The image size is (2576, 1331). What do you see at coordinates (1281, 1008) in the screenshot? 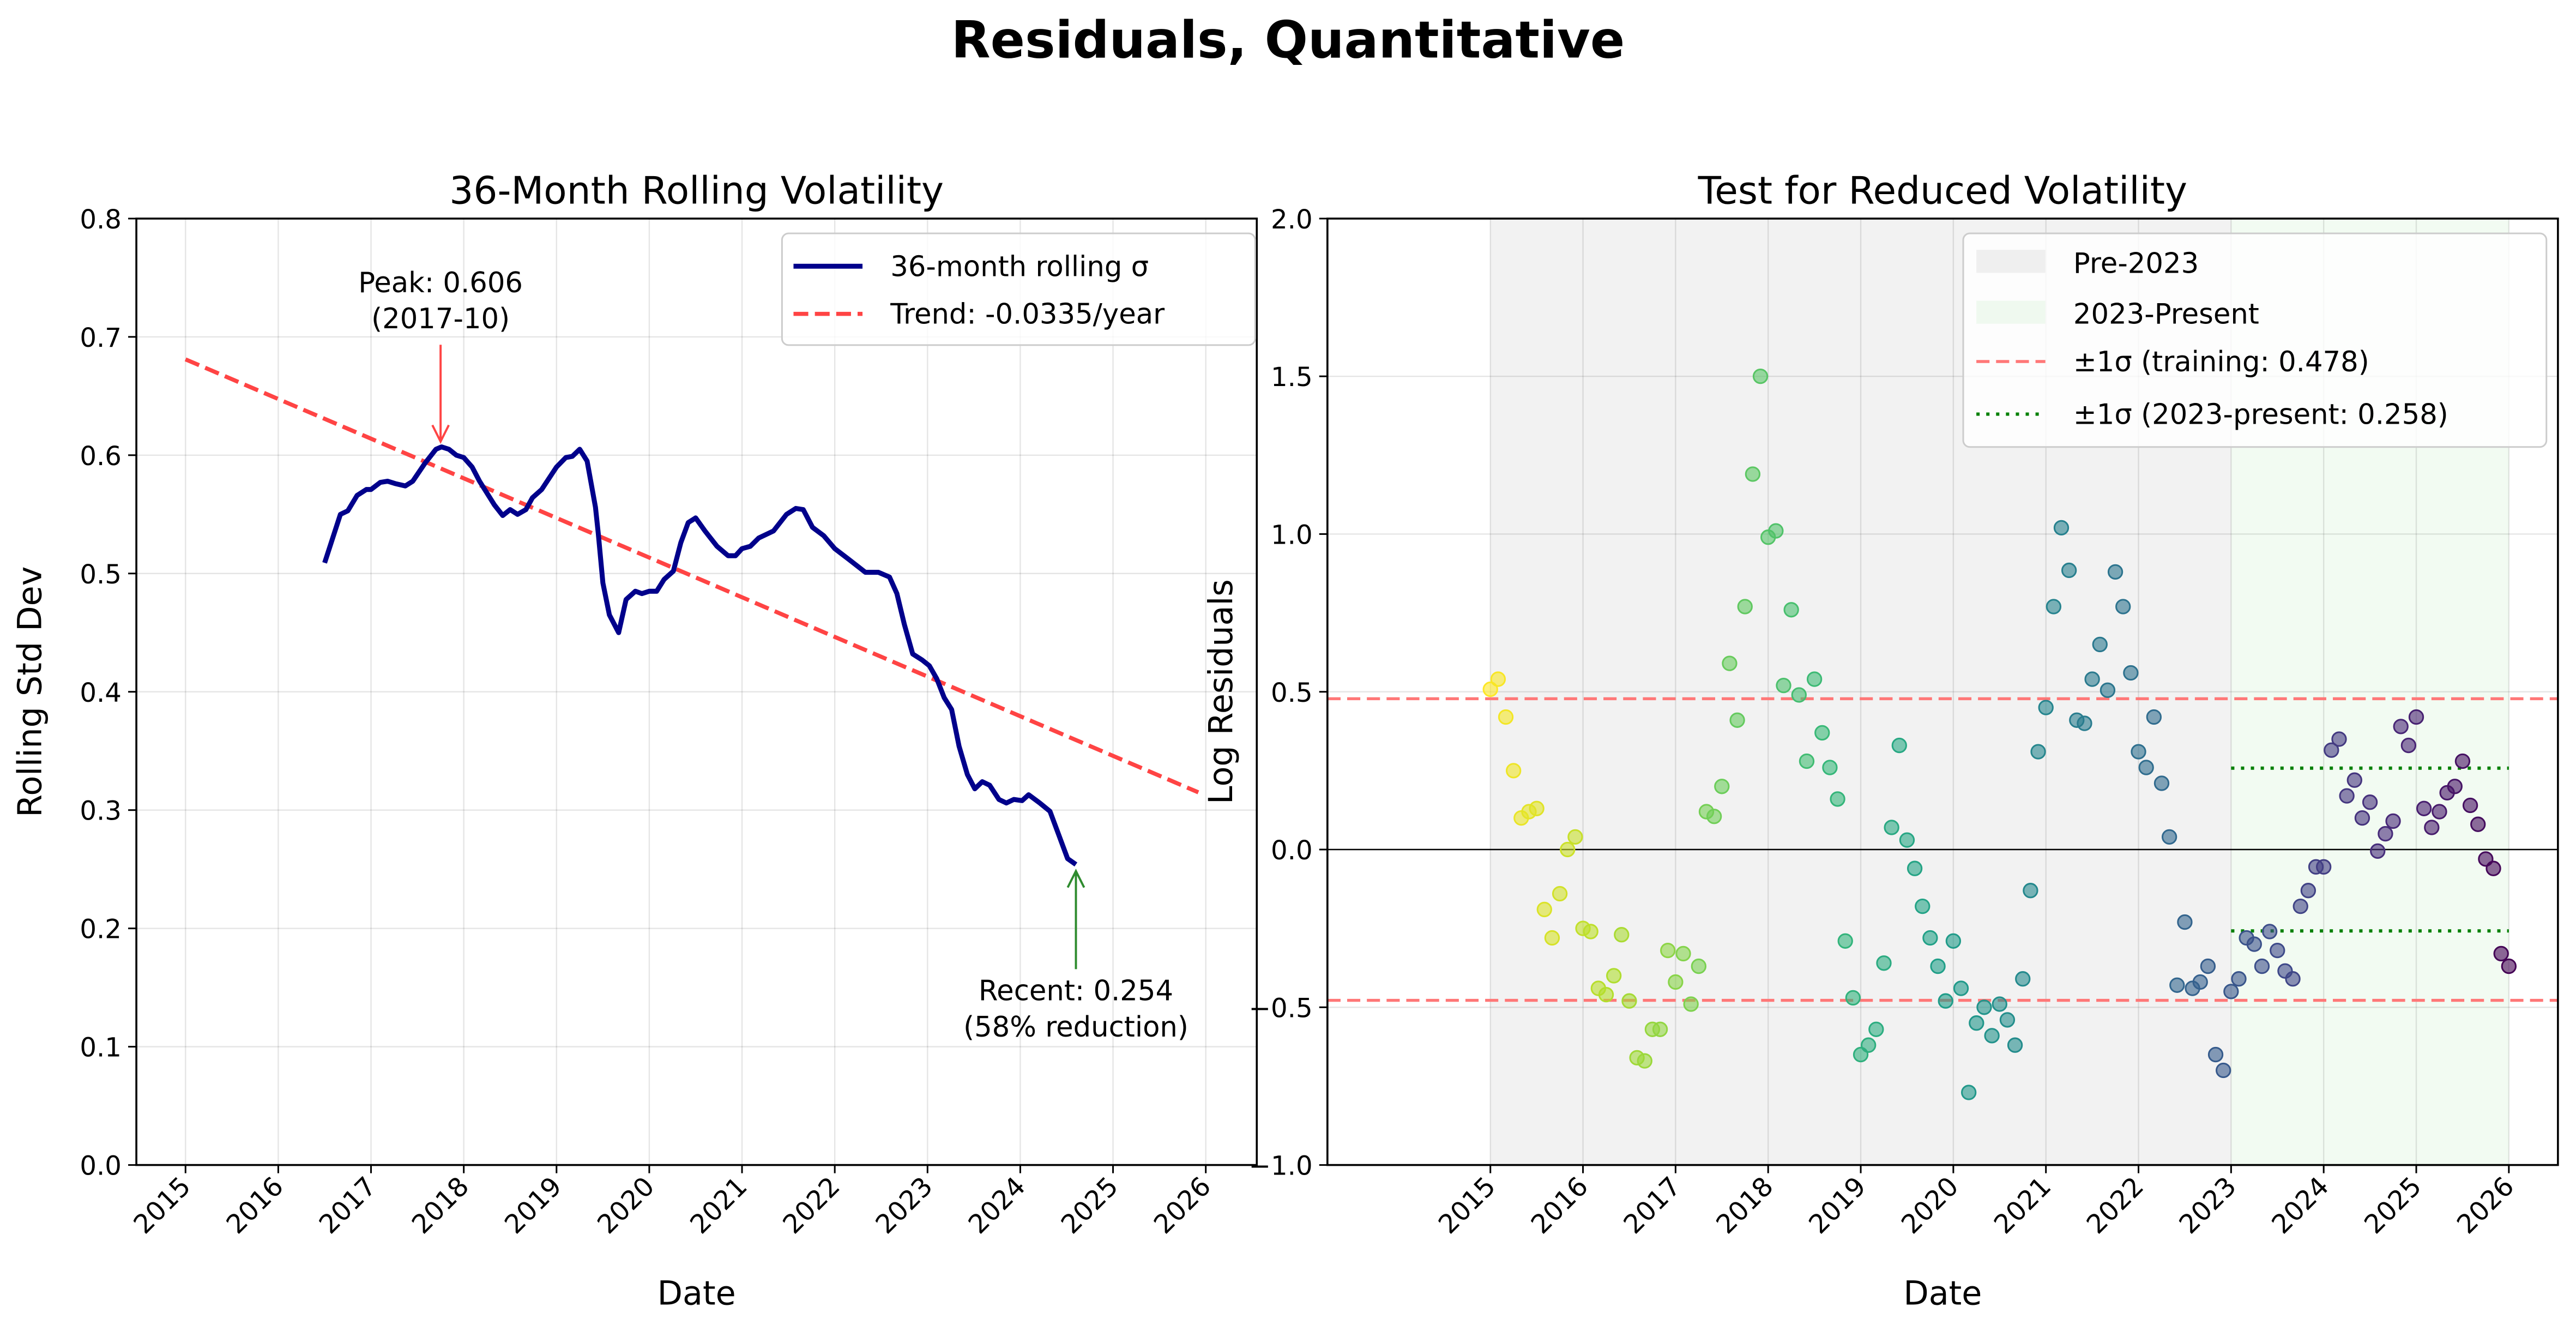
I see `y-tick-label: −0.5` at bounding box center [1281, 1008].